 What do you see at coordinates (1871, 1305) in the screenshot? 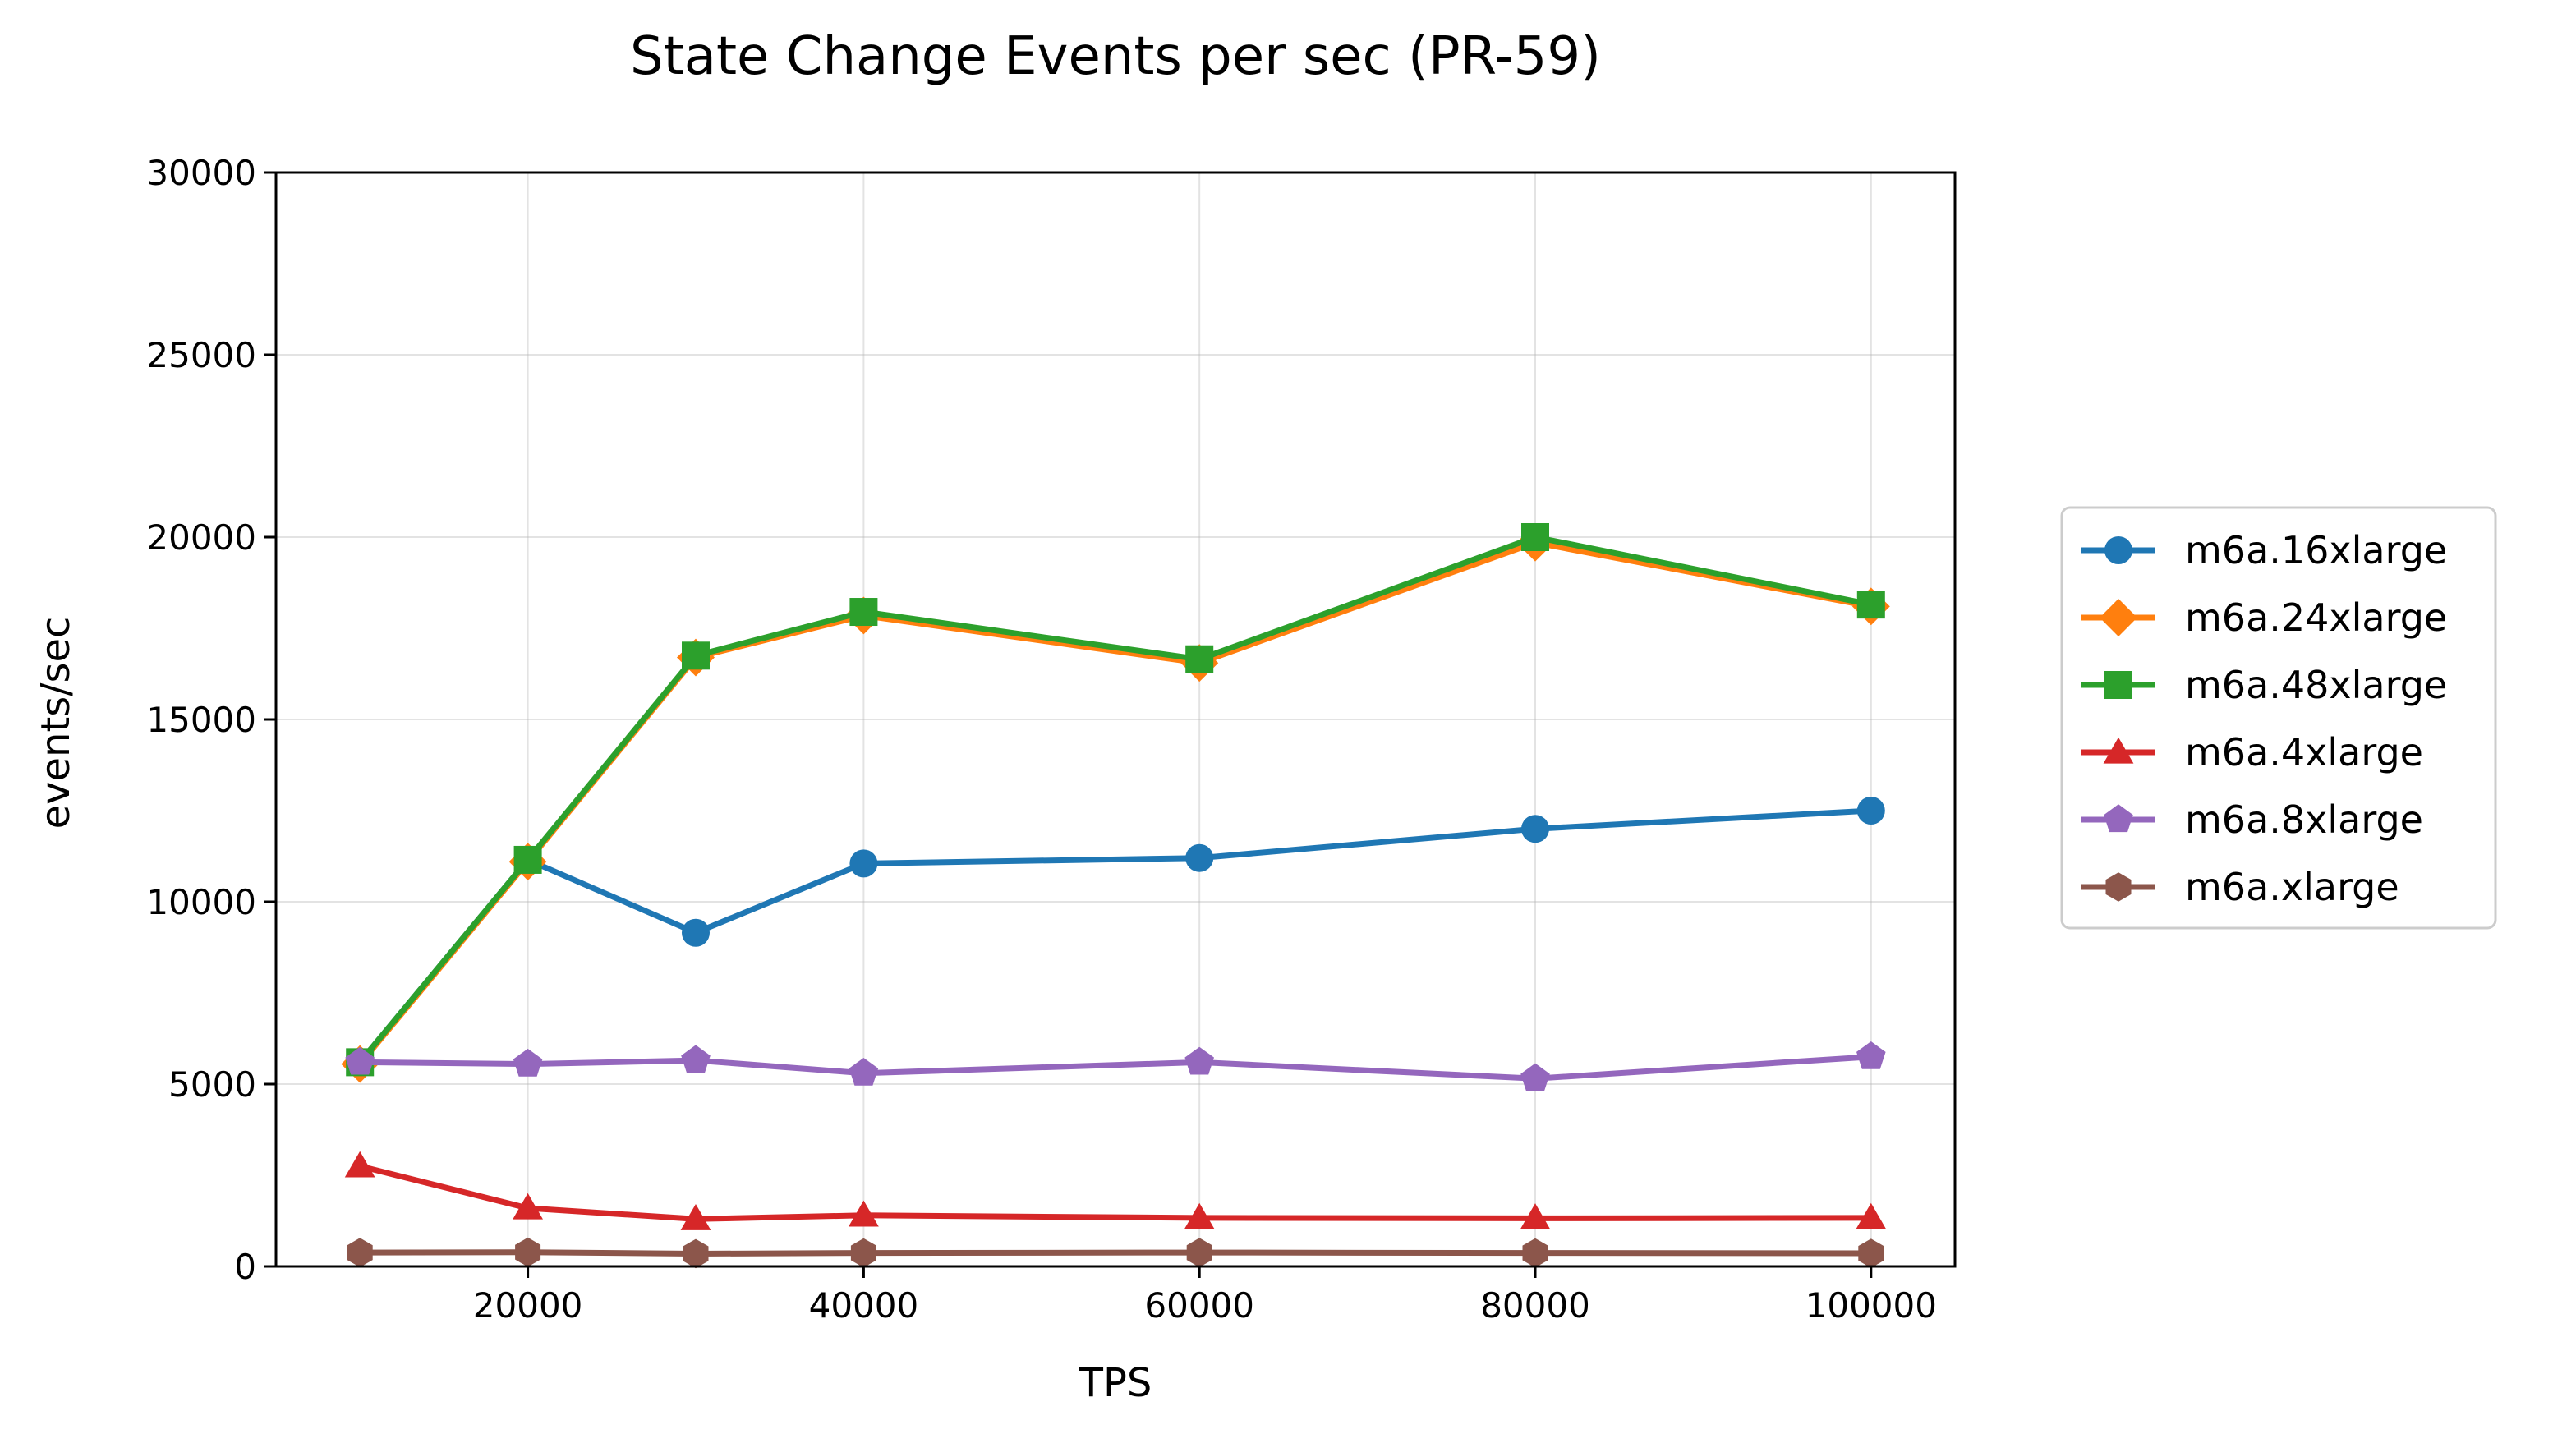
I see `x-tick-label: 100000` at bounding box center [1871, 1305].